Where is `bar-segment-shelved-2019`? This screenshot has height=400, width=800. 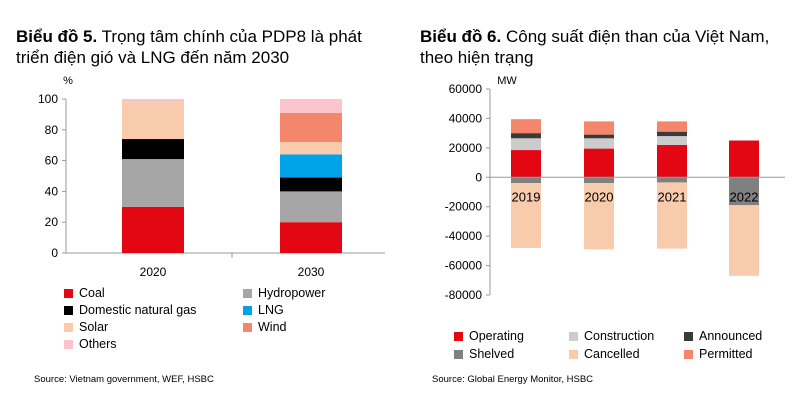
bar-segment-shelved-2019 is located at coordinates (526, 180).